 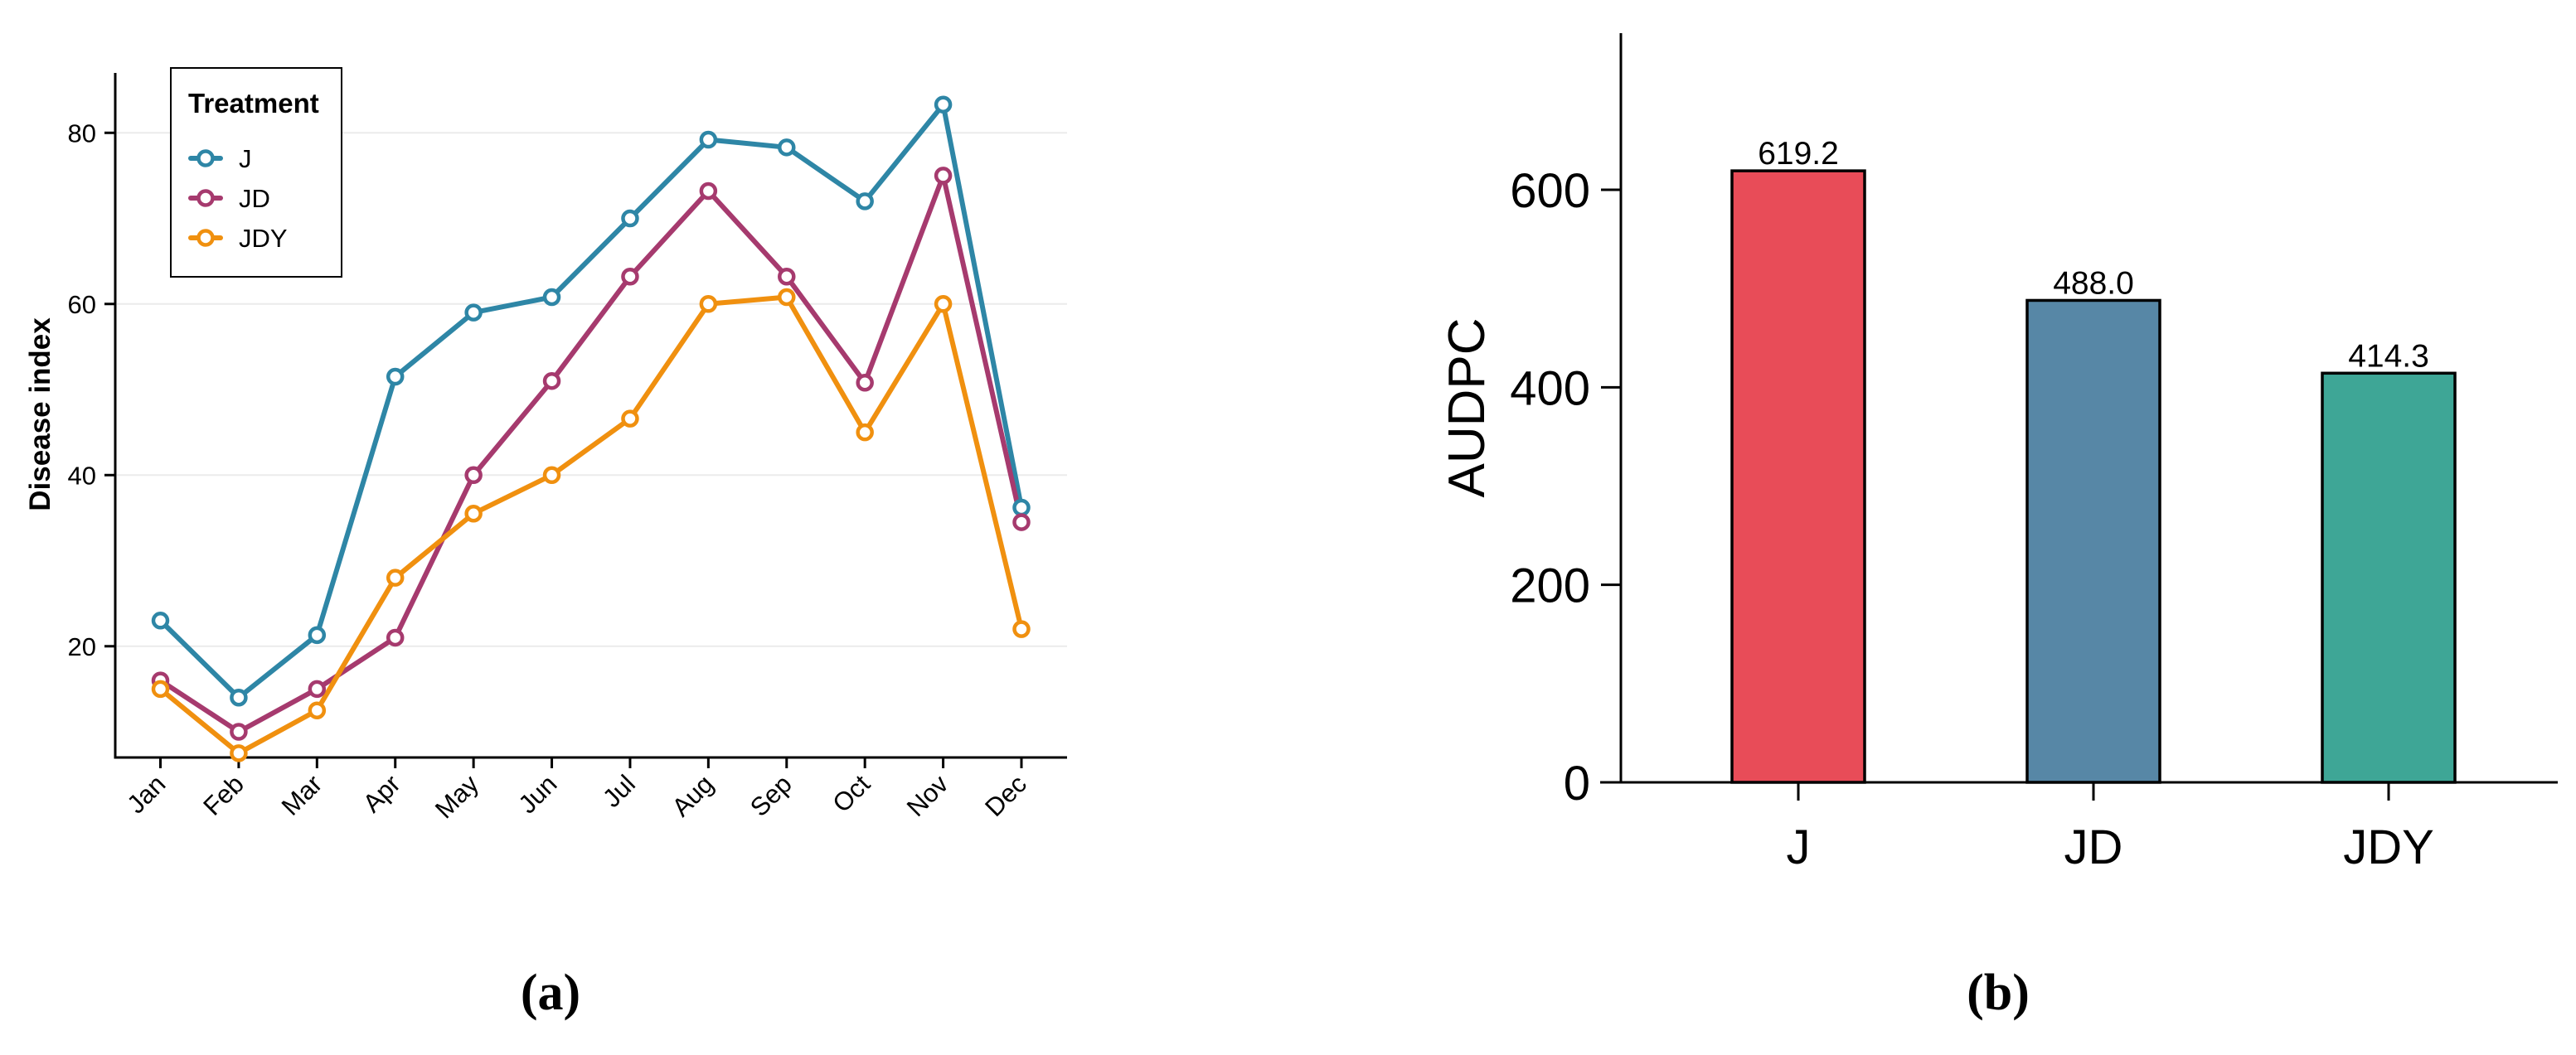 What do you see at coordinates (302, 795) in the screenshot?
I see `x-tick-label: Mar` at bounding box center [302, 795].